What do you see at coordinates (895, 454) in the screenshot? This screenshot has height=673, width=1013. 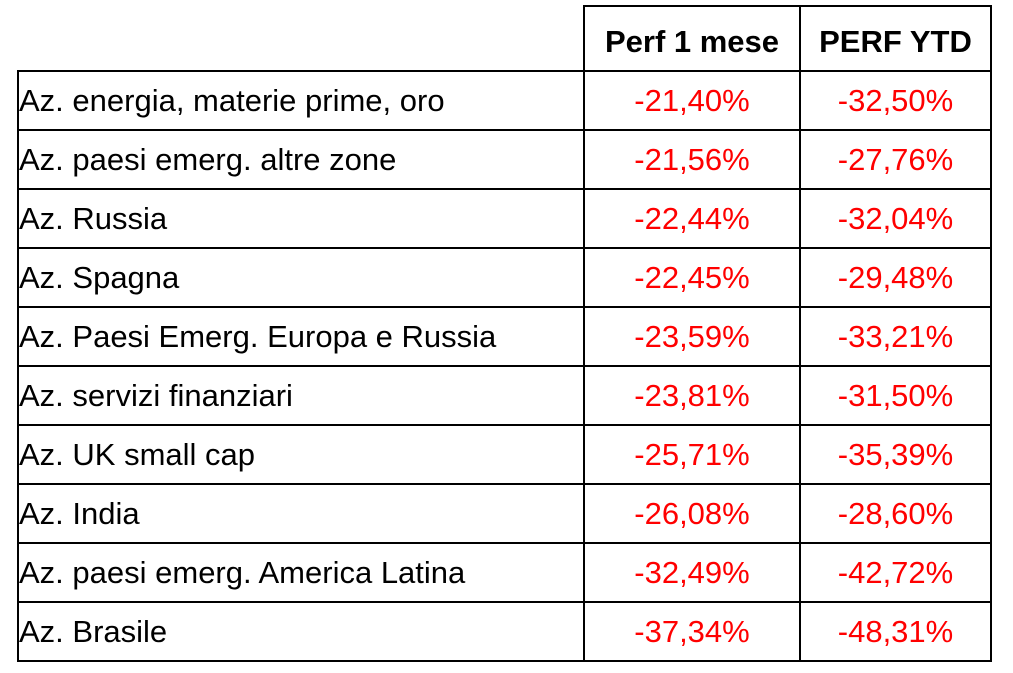 I see `perf-ytd-value: -35,39%` at bounding box center [895, 454].